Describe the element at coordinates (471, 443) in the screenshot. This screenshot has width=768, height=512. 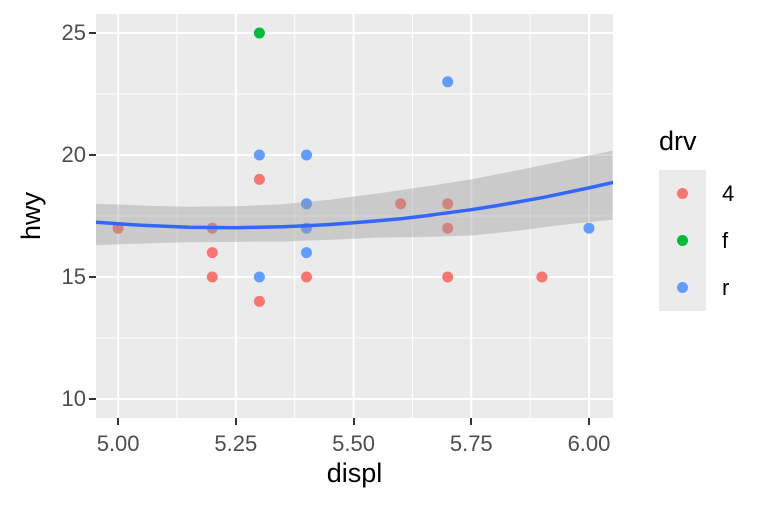
I see `x-tick-label: 5.75` at that location.